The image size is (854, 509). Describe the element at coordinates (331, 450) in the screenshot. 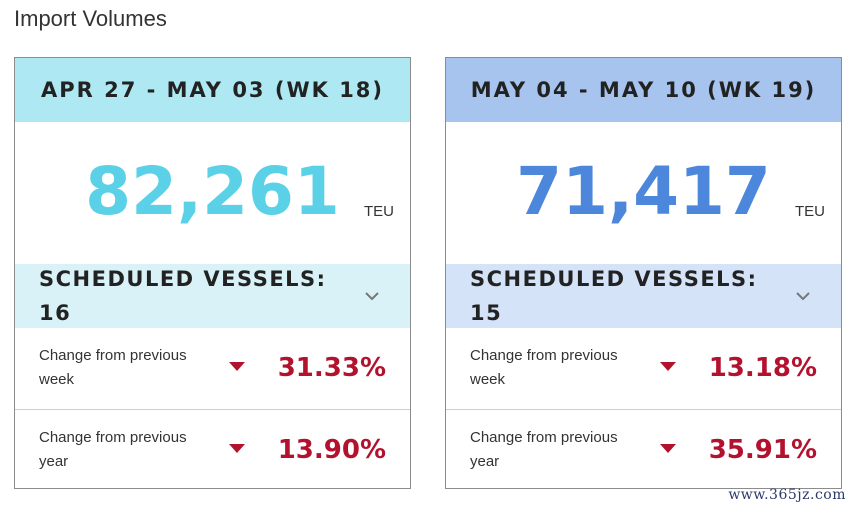

I see `change-year-value: 13.90%` at that location.